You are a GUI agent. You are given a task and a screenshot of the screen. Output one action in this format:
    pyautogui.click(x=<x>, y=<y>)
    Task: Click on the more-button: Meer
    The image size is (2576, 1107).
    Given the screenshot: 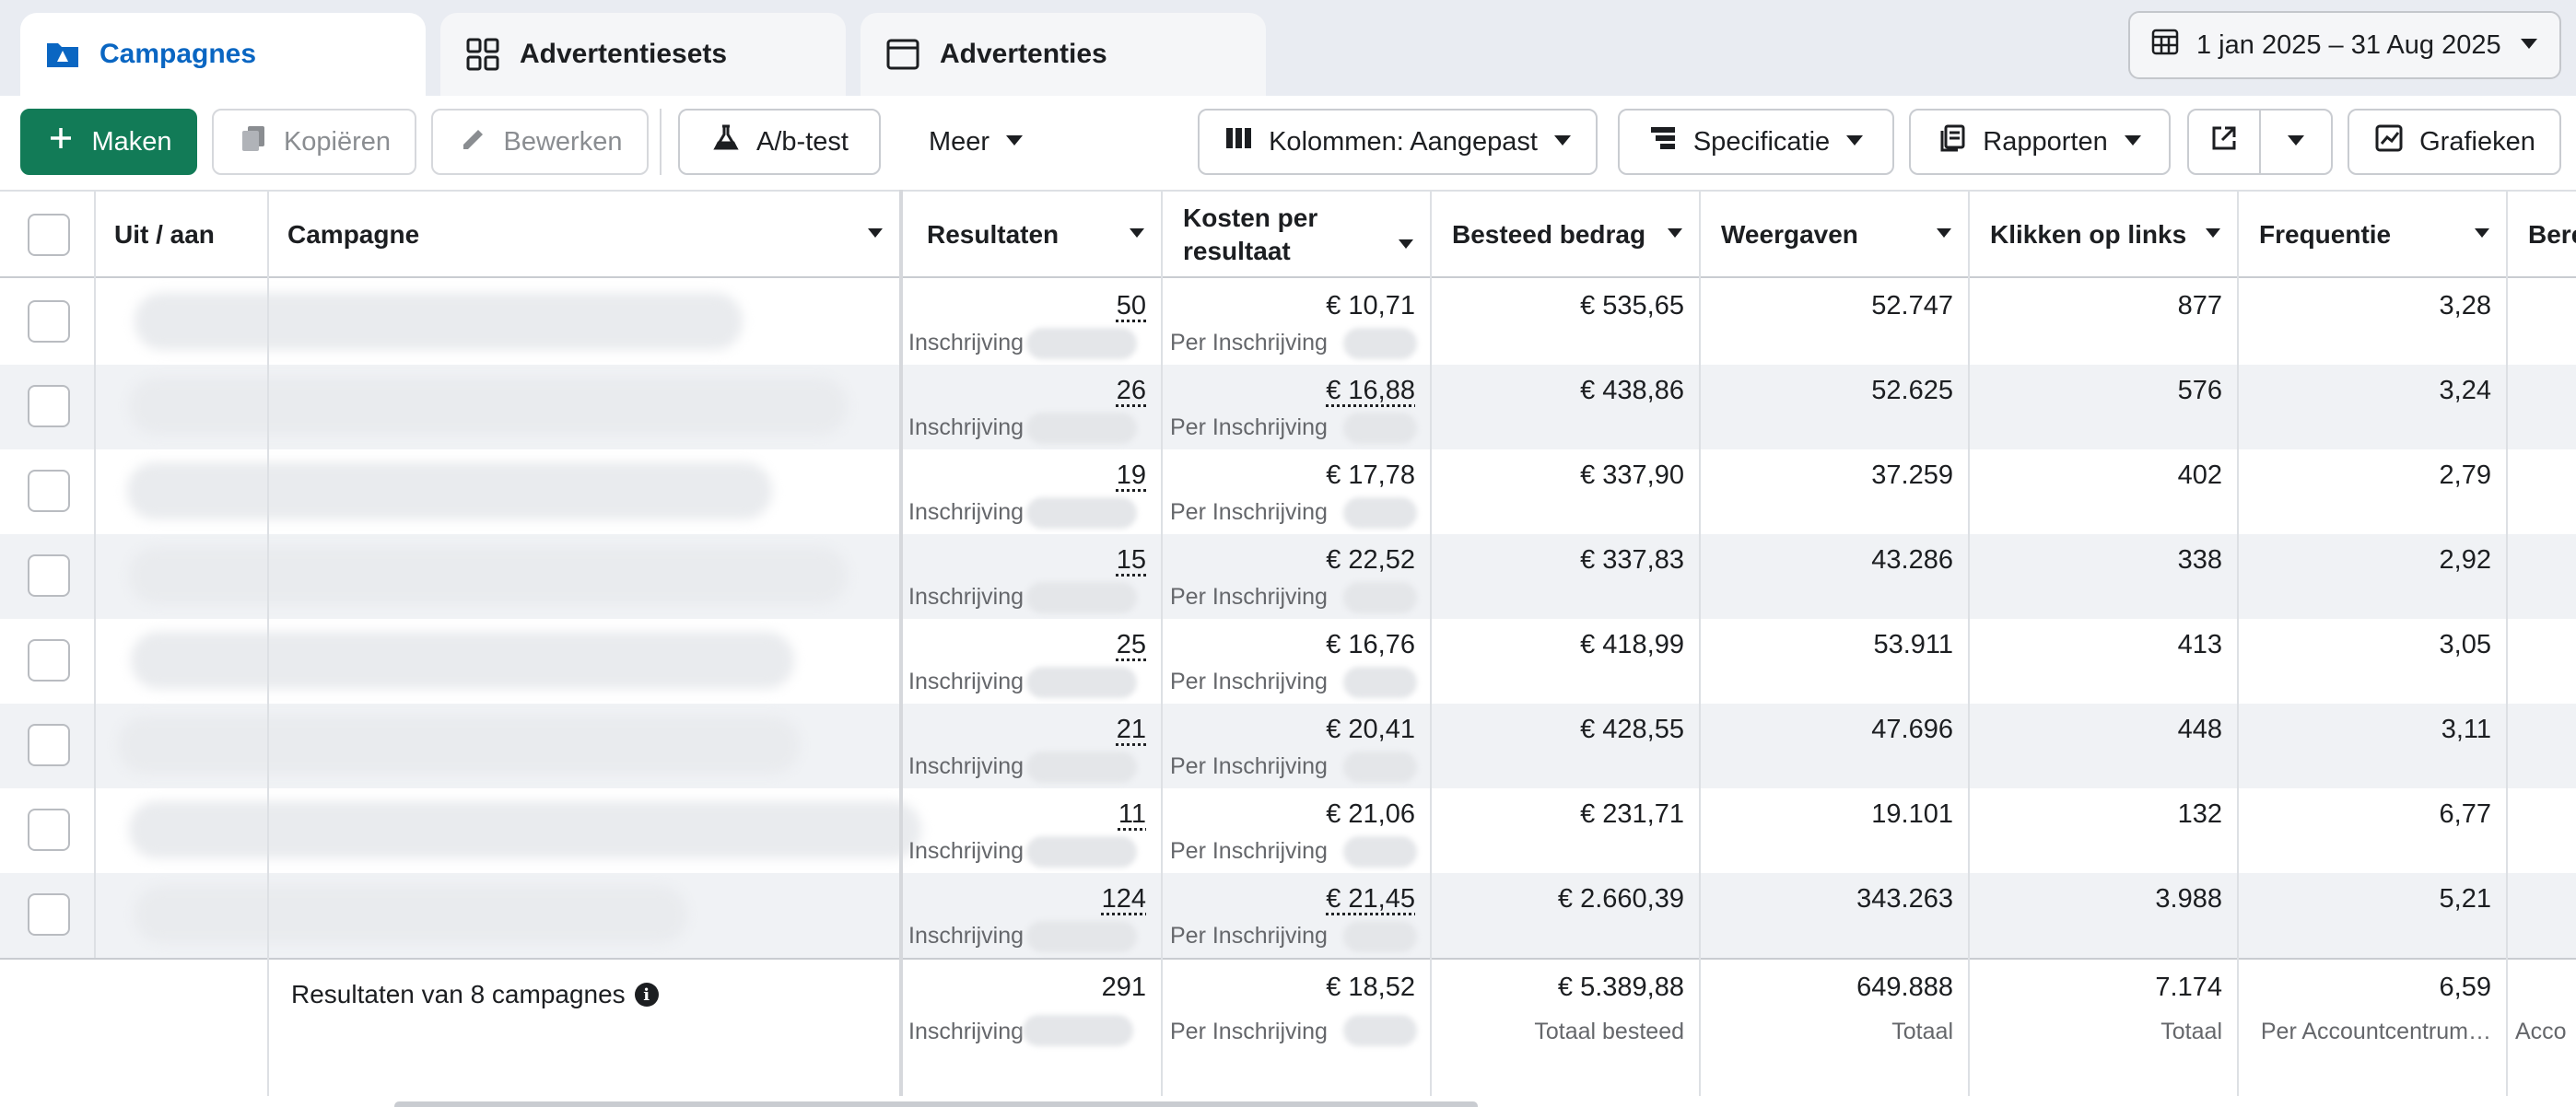 What is the action you would take?
    pyautogui.click(x=976, y=142)
    